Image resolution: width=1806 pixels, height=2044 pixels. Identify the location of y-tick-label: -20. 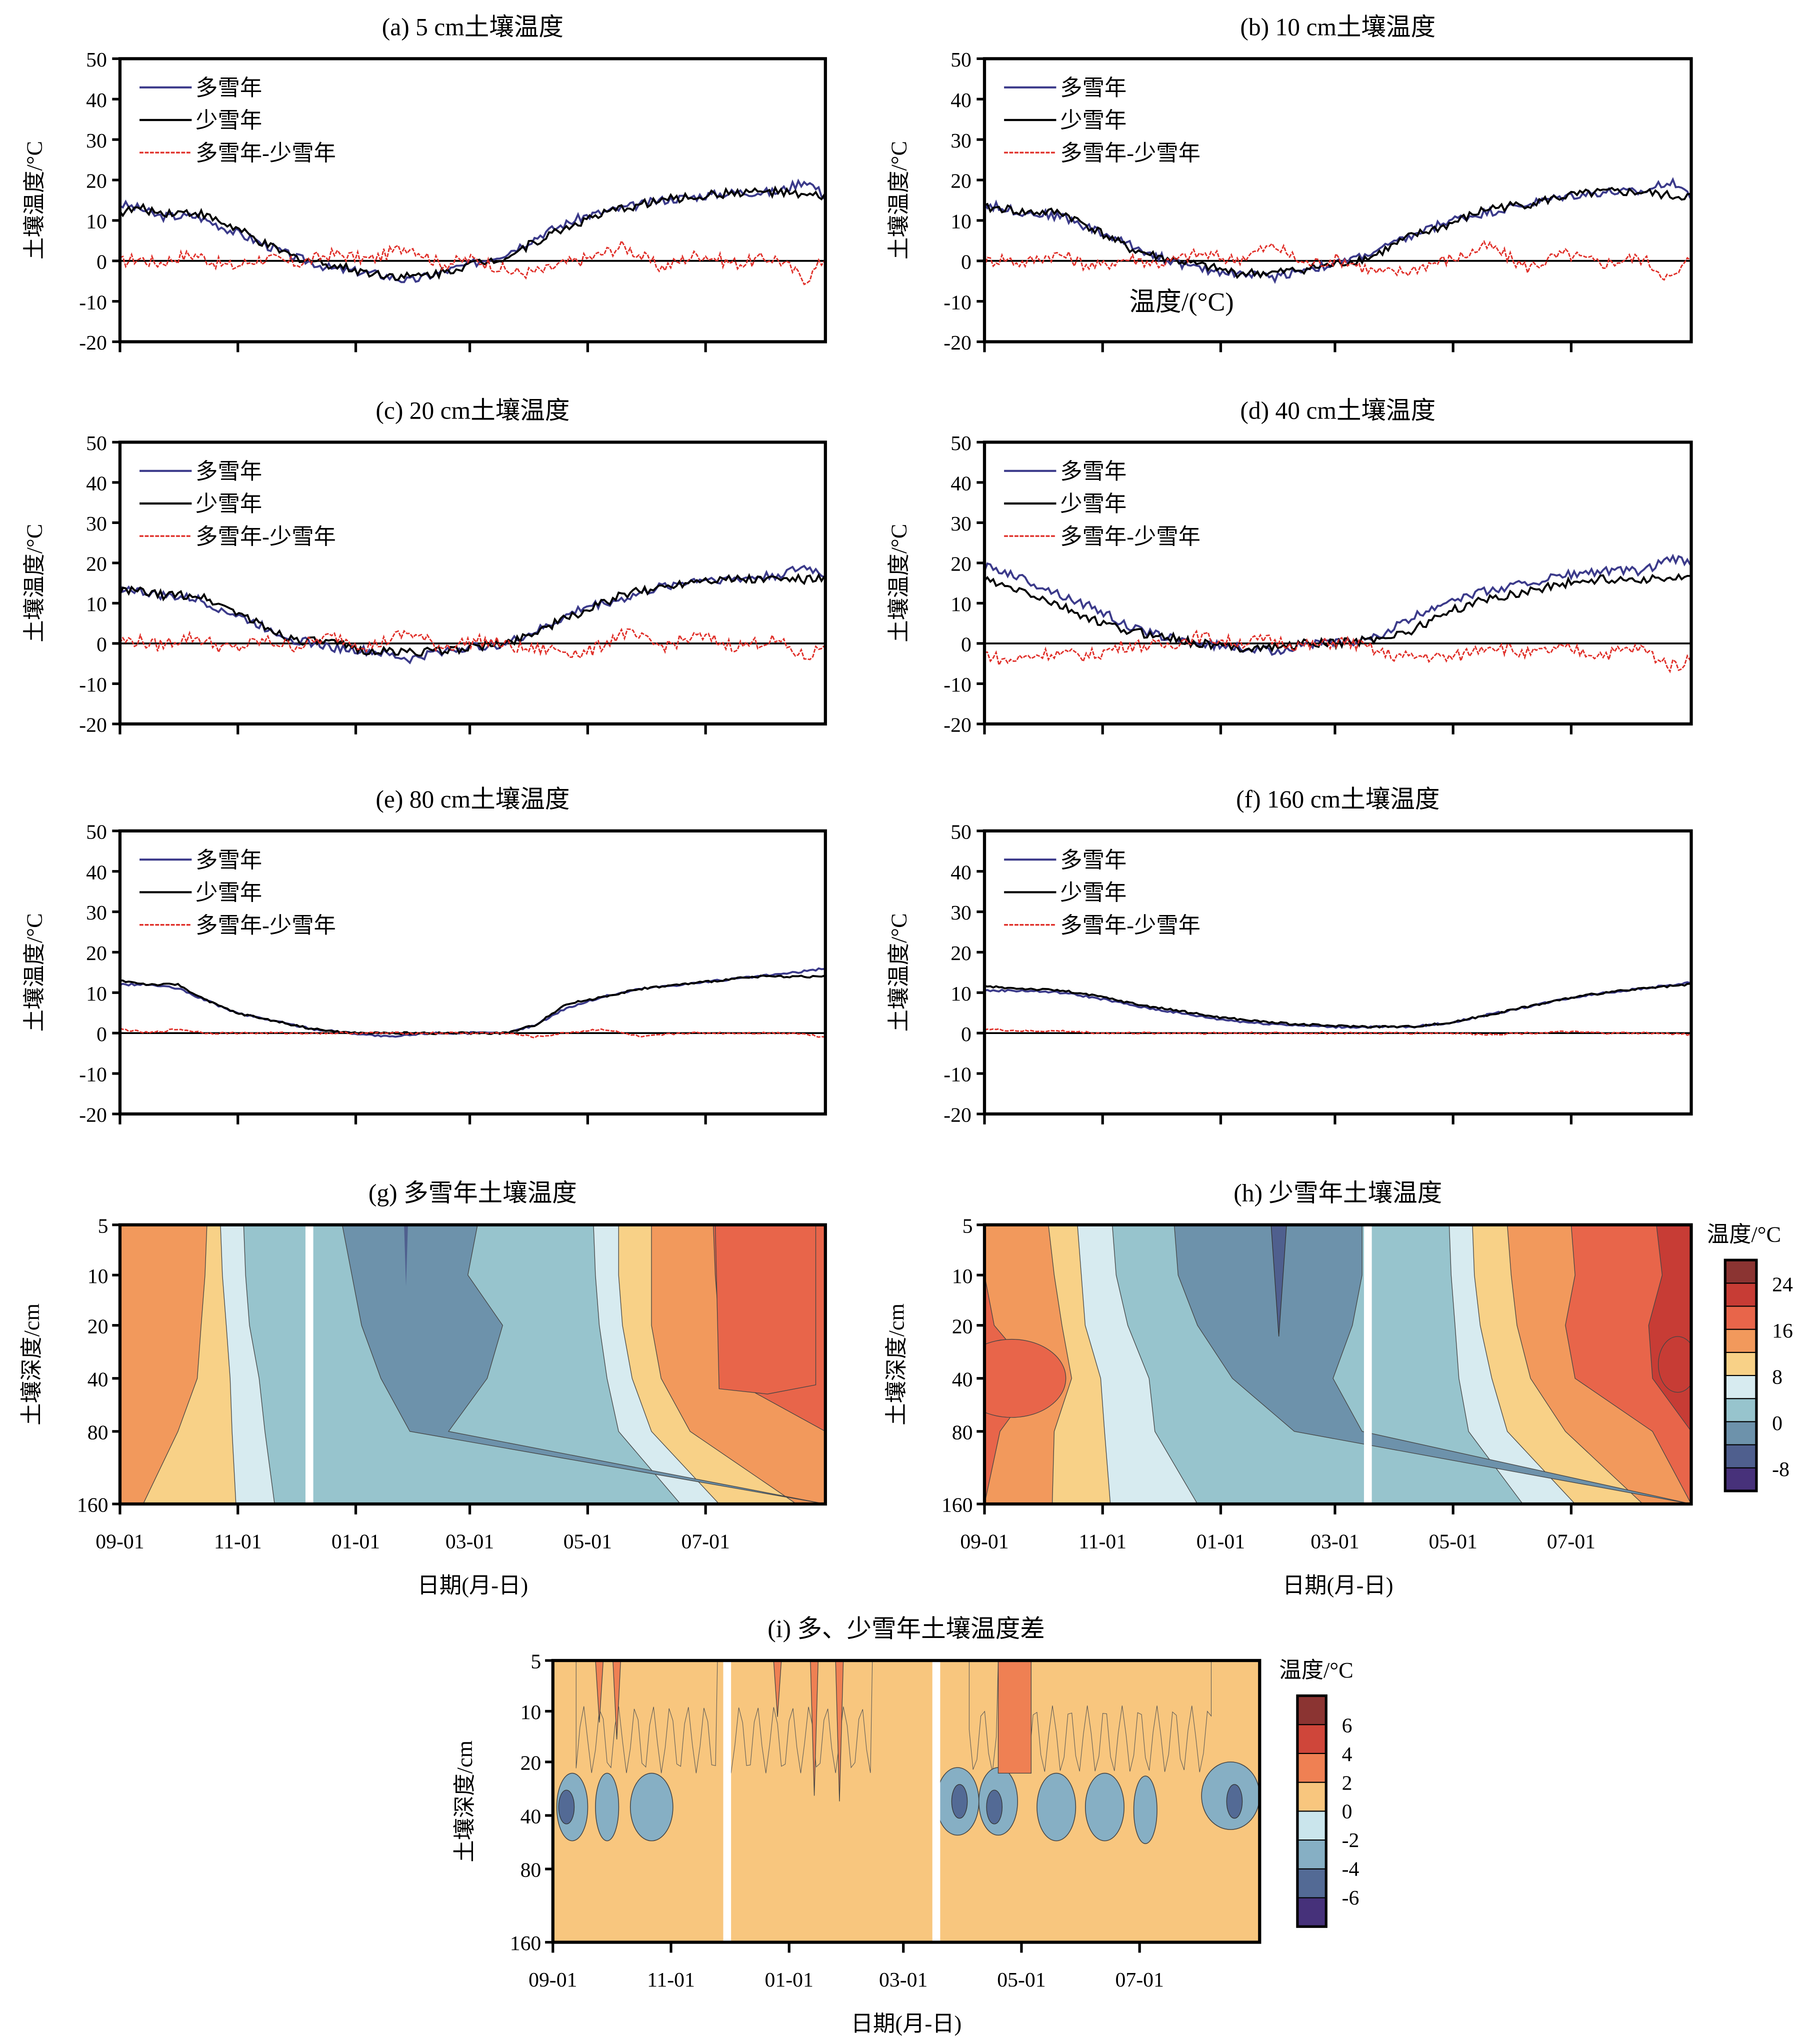
(93, 343).